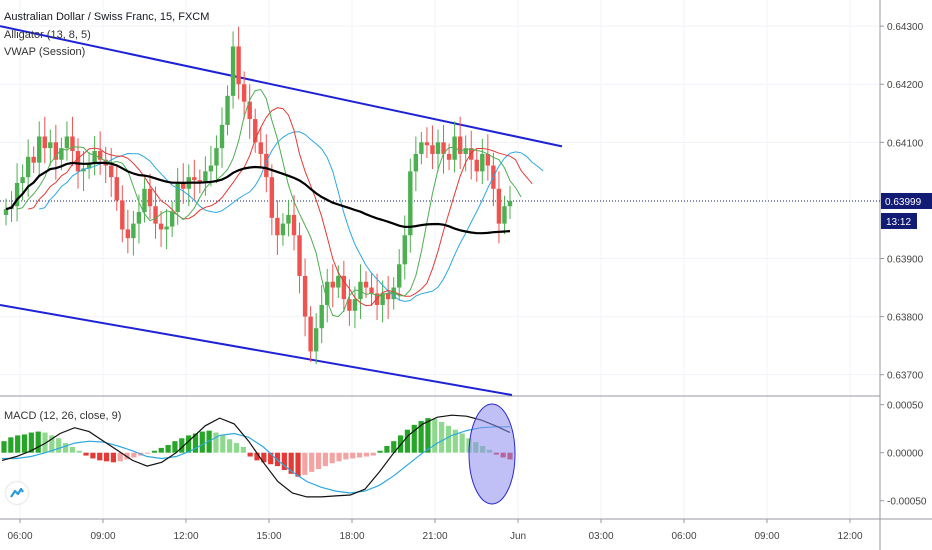 This screenshot has height=550, width=932. Describe the element at coordinates (281, 86) in the screenshot. I see `upper-channel-line` at that location.